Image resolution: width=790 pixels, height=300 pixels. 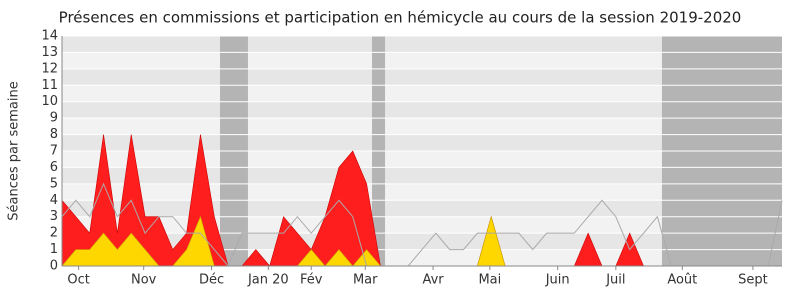 I want to click on x-tick-label: Juin, so click(x=557, y=280).